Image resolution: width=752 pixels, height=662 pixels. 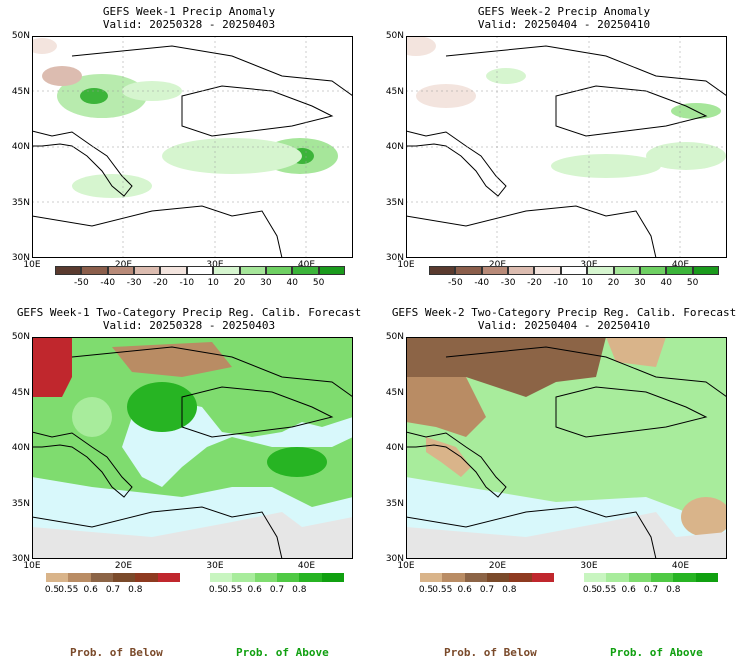 I want to click on panel4-valid: Valid: 20250404 - 20250410, so click(x=564, y=325).